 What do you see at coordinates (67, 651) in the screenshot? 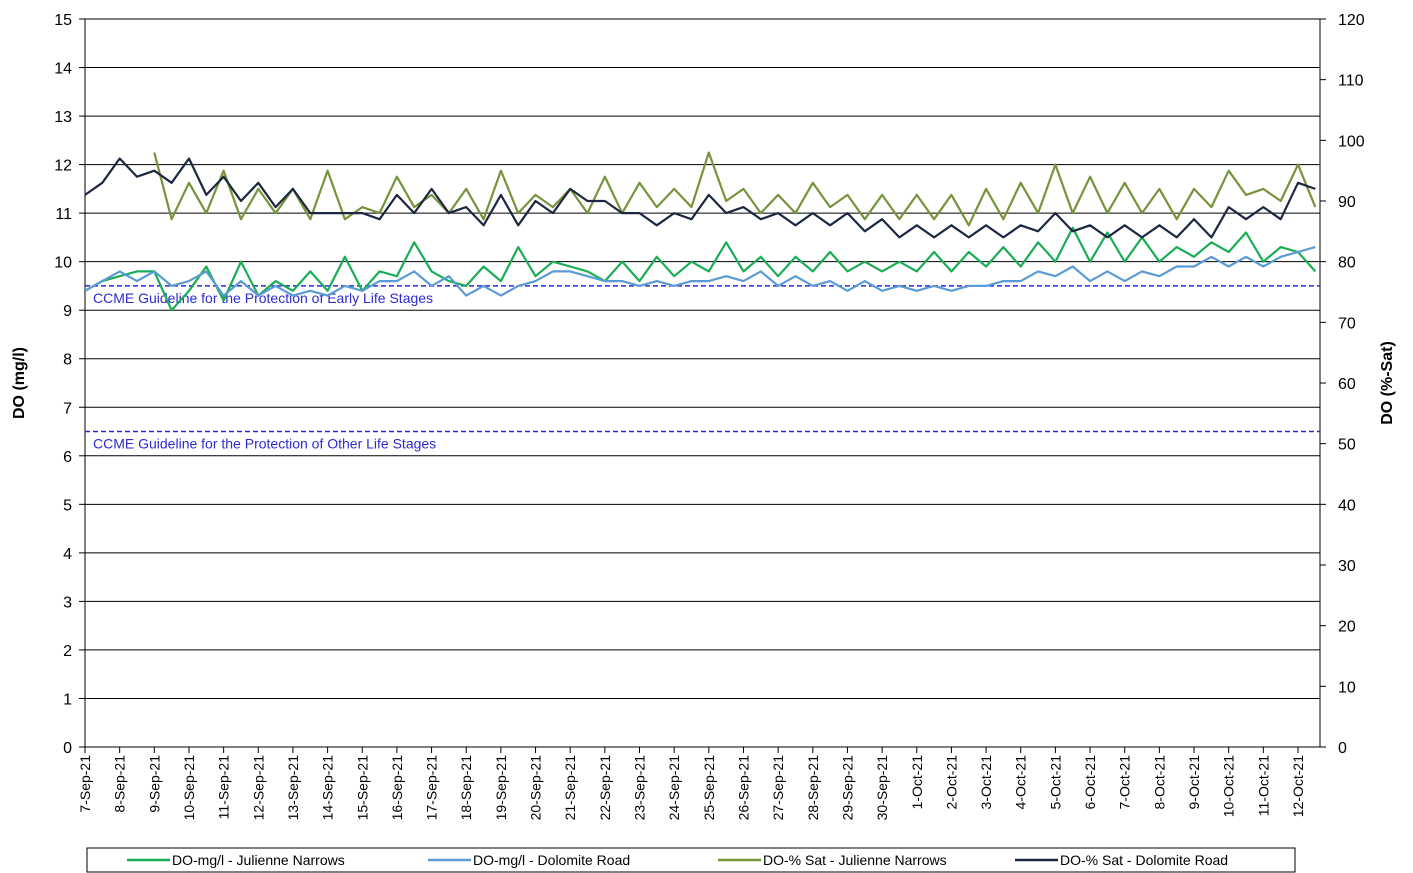
I see `y-tick-label: 2` at bounding box center [67, 651].